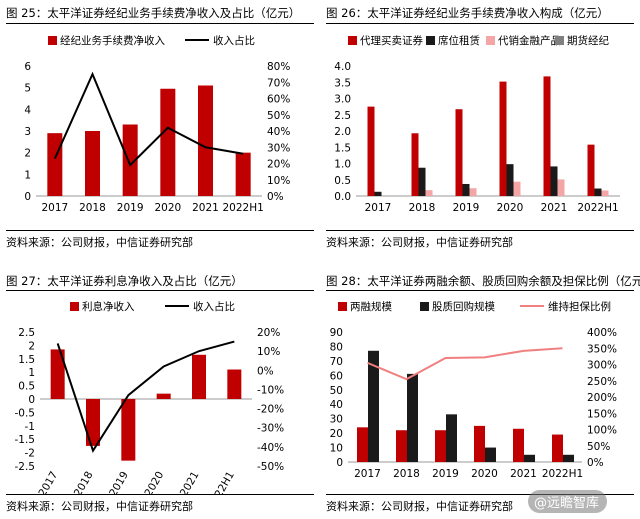  What do you see at coordinates (336, 405) in the screenshot?
I see `y-tick-label: 40` at bounding box center [336, 405].